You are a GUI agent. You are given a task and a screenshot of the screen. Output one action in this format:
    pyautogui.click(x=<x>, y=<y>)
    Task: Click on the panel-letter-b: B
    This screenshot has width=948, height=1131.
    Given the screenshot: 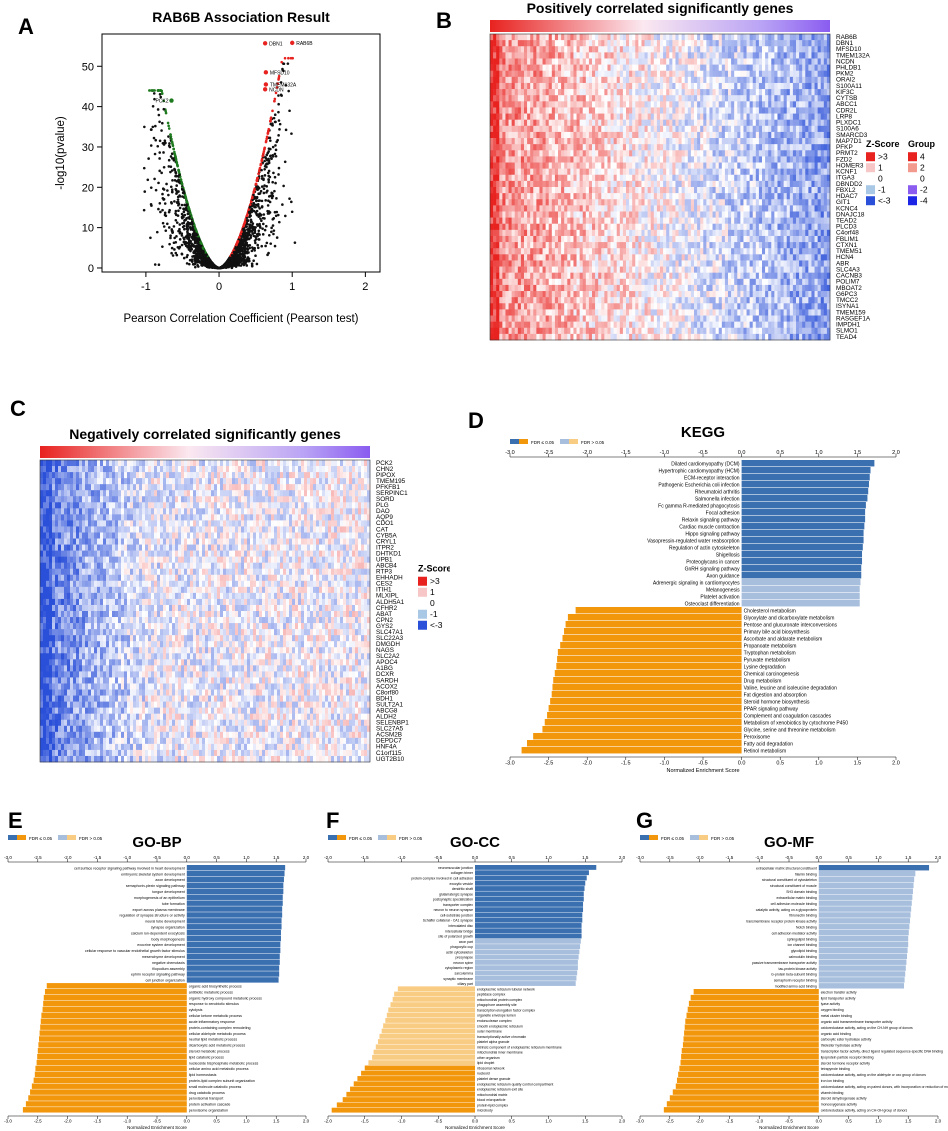 What is the action you would take?
    pyautogui.click(x=444, y=20)
    